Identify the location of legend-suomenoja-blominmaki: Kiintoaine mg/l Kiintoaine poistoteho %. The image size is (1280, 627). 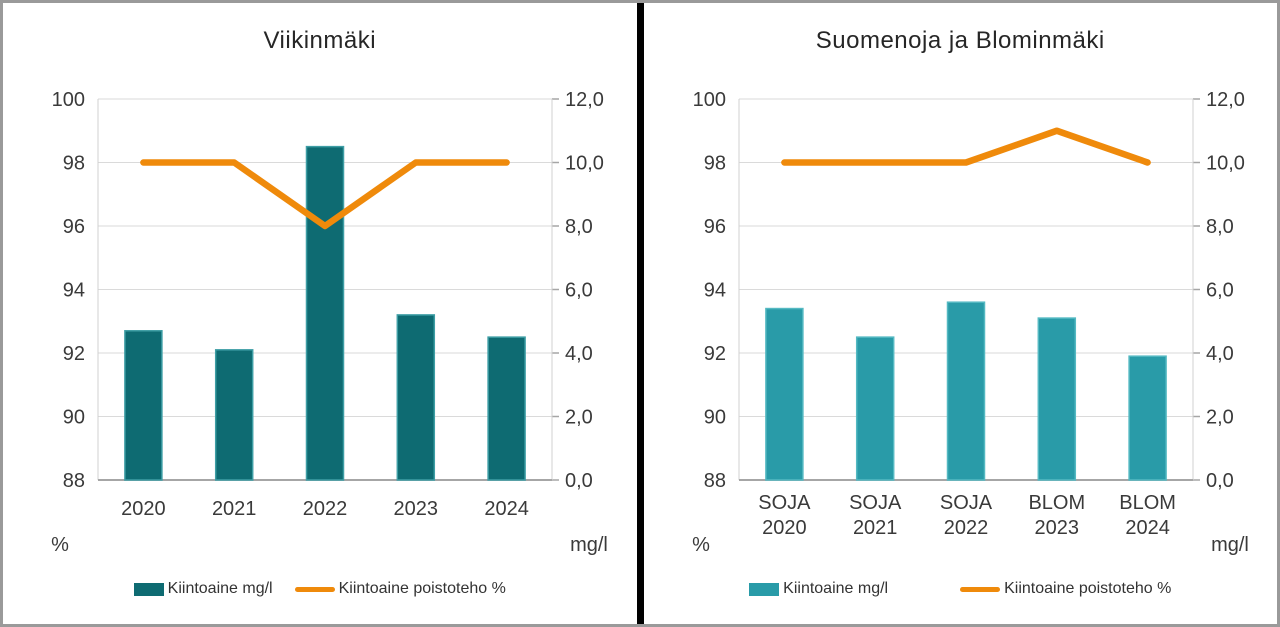
(961, 589).